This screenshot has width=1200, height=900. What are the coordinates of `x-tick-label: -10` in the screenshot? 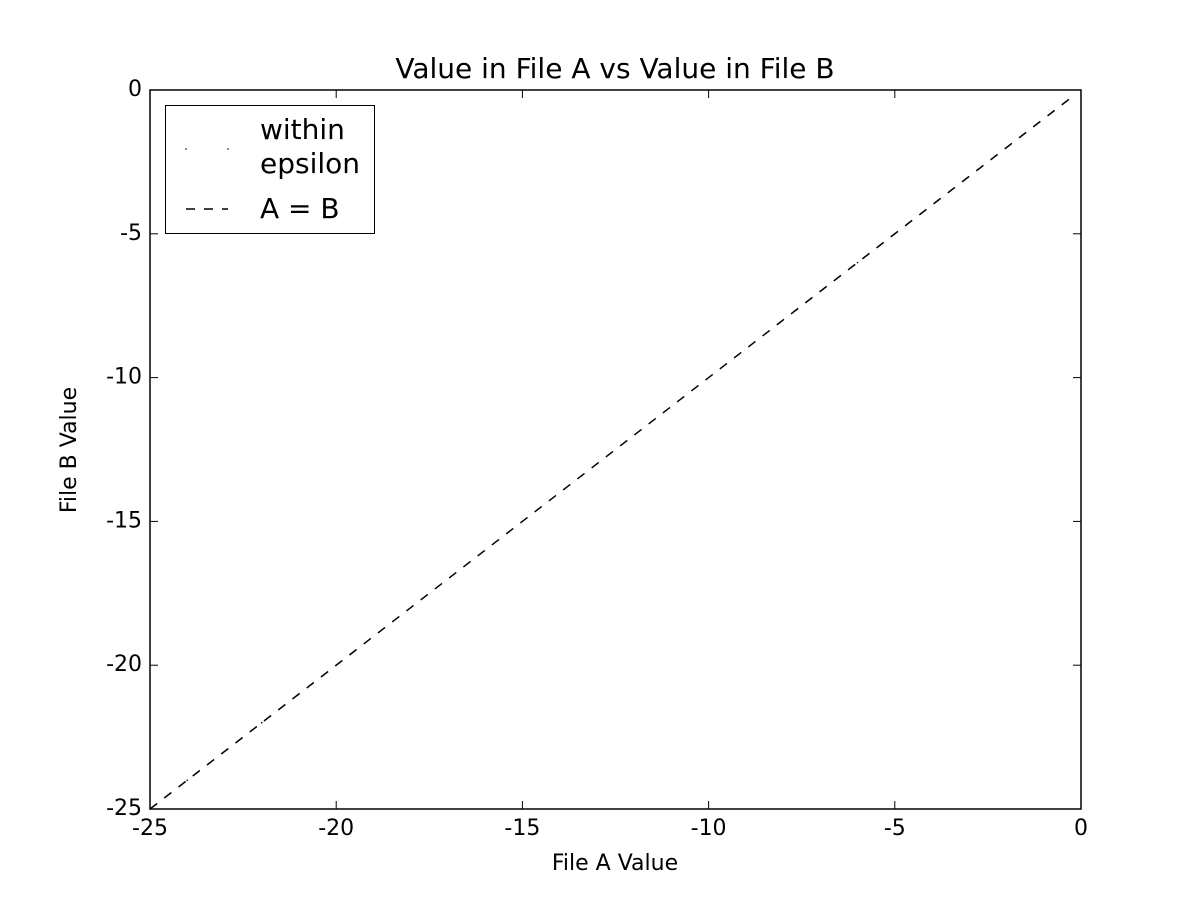 It's located at (709, 828).